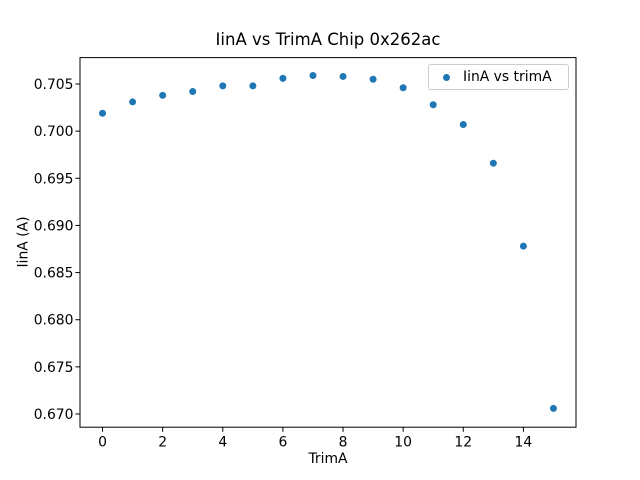 The height and width of the screenshot is (480, 640). What do you see at coordinates (403, 443) in the screenshot?
I see `x-tick-label: 10` at bounding box center [403, 443].